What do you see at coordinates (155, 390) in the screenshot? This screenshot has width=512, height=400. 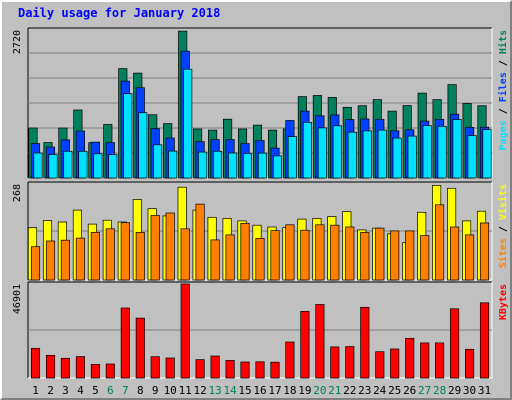 I see `x-tick-label-day-9: 9` at bounding box center [155, 390].